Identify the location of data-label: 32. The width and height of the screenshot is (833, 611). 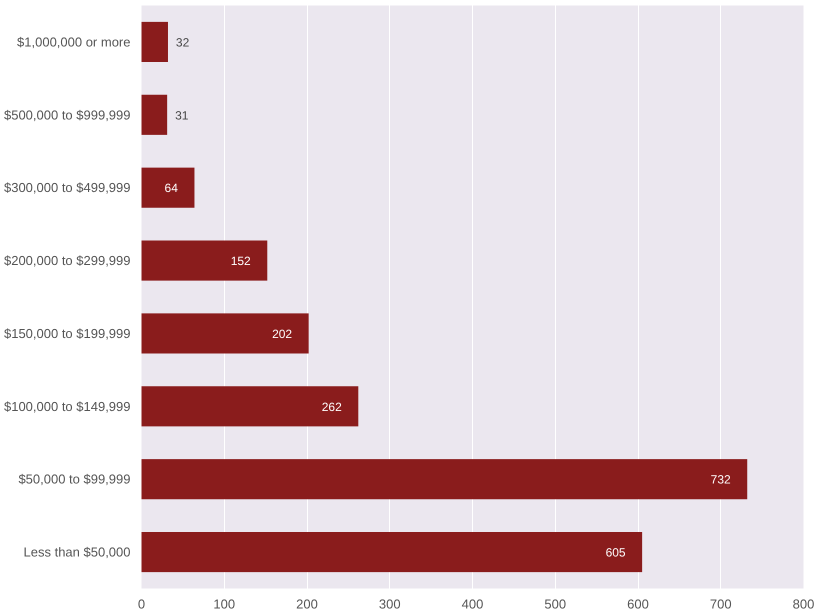
(183, 42).